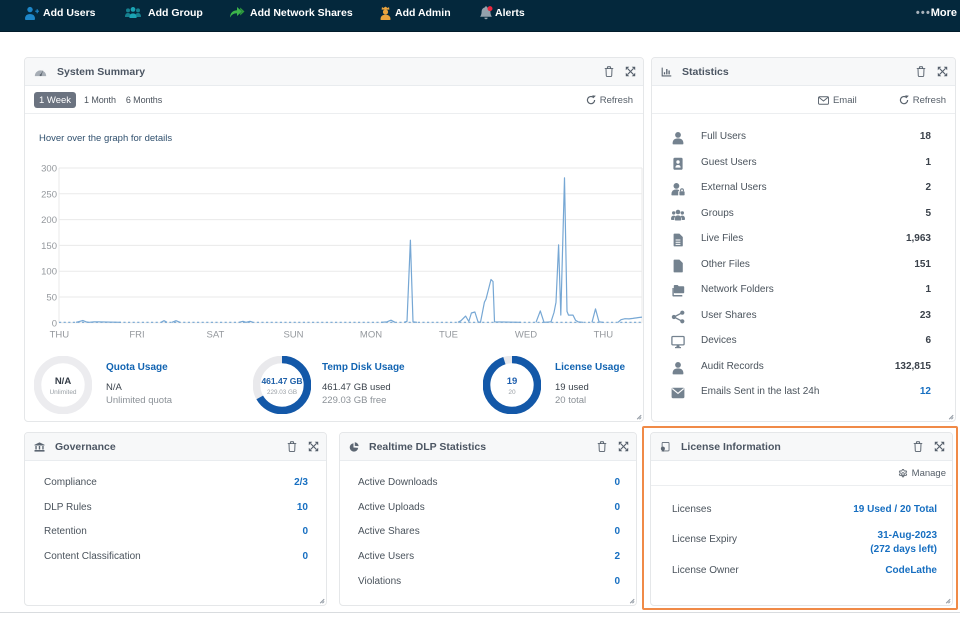 The image size is (960, 618). I want to click on svg-text: N/A, so click(63, 381).